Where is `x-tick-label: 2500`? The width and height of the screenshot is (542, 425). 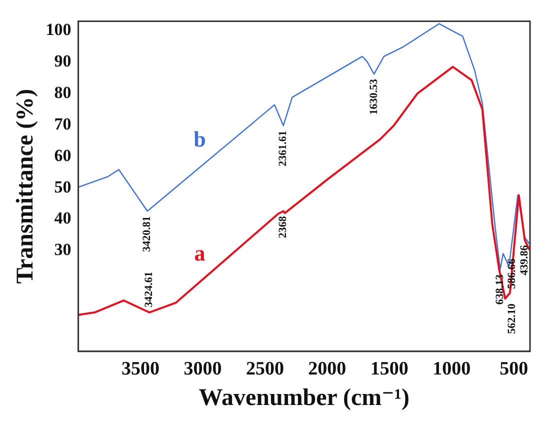
x-tick-label: 2500 is located at coordinates (265, 369).